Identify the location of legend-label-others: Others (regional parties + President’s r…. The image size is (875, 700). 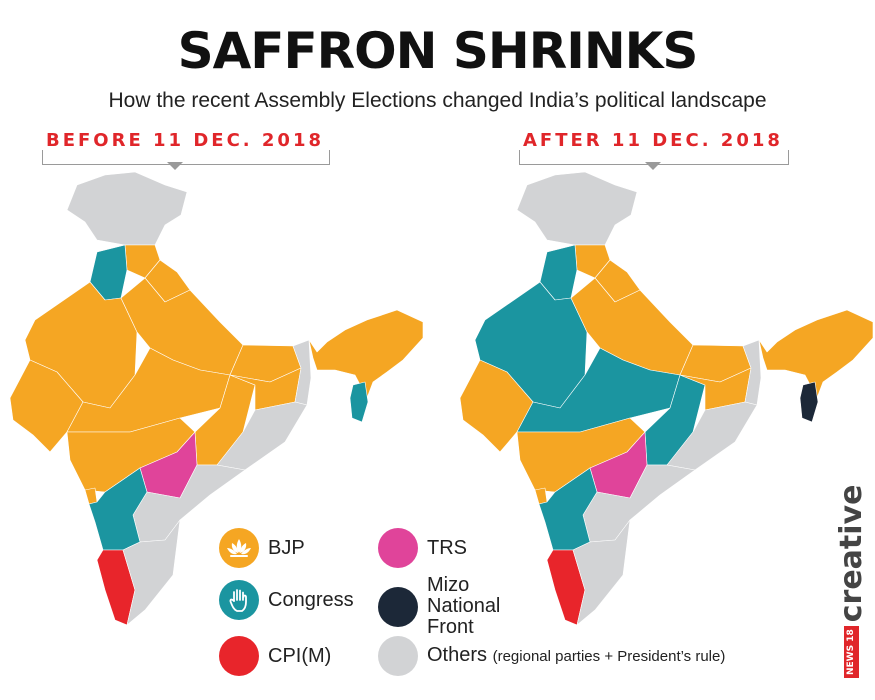
(576, 656).